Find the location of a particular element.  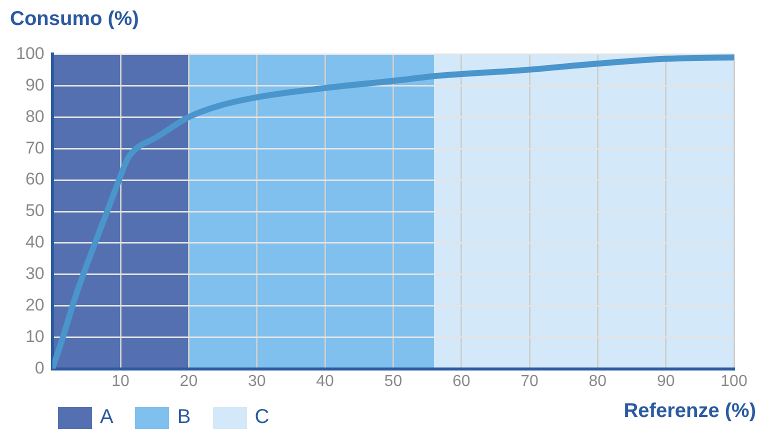

y-tick-label: 20 is located at coordinates (34, 305).